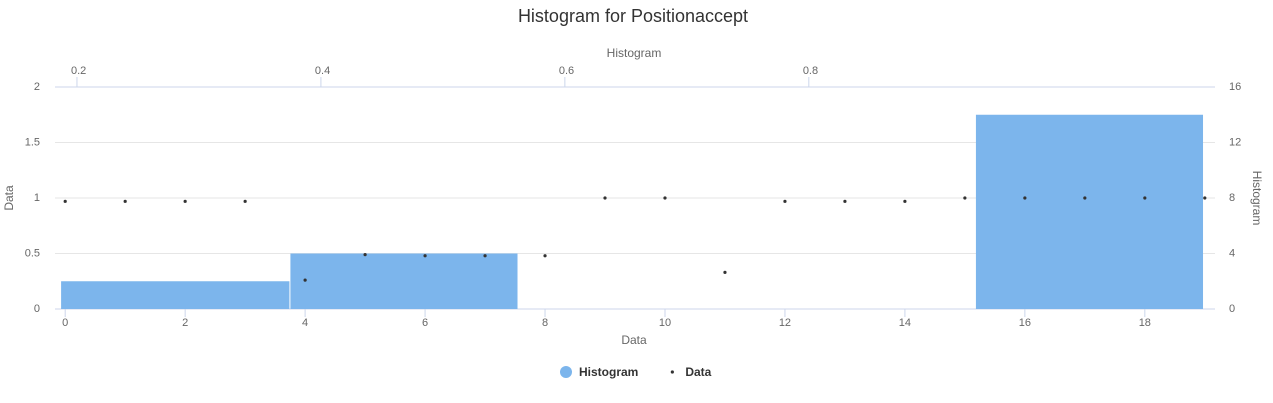 The height and width of the screenshot is (403, 1273). Describe the element at coordinates (322, 71) in the screenshot. I see `x2-tick-label: 0.4` at that location.